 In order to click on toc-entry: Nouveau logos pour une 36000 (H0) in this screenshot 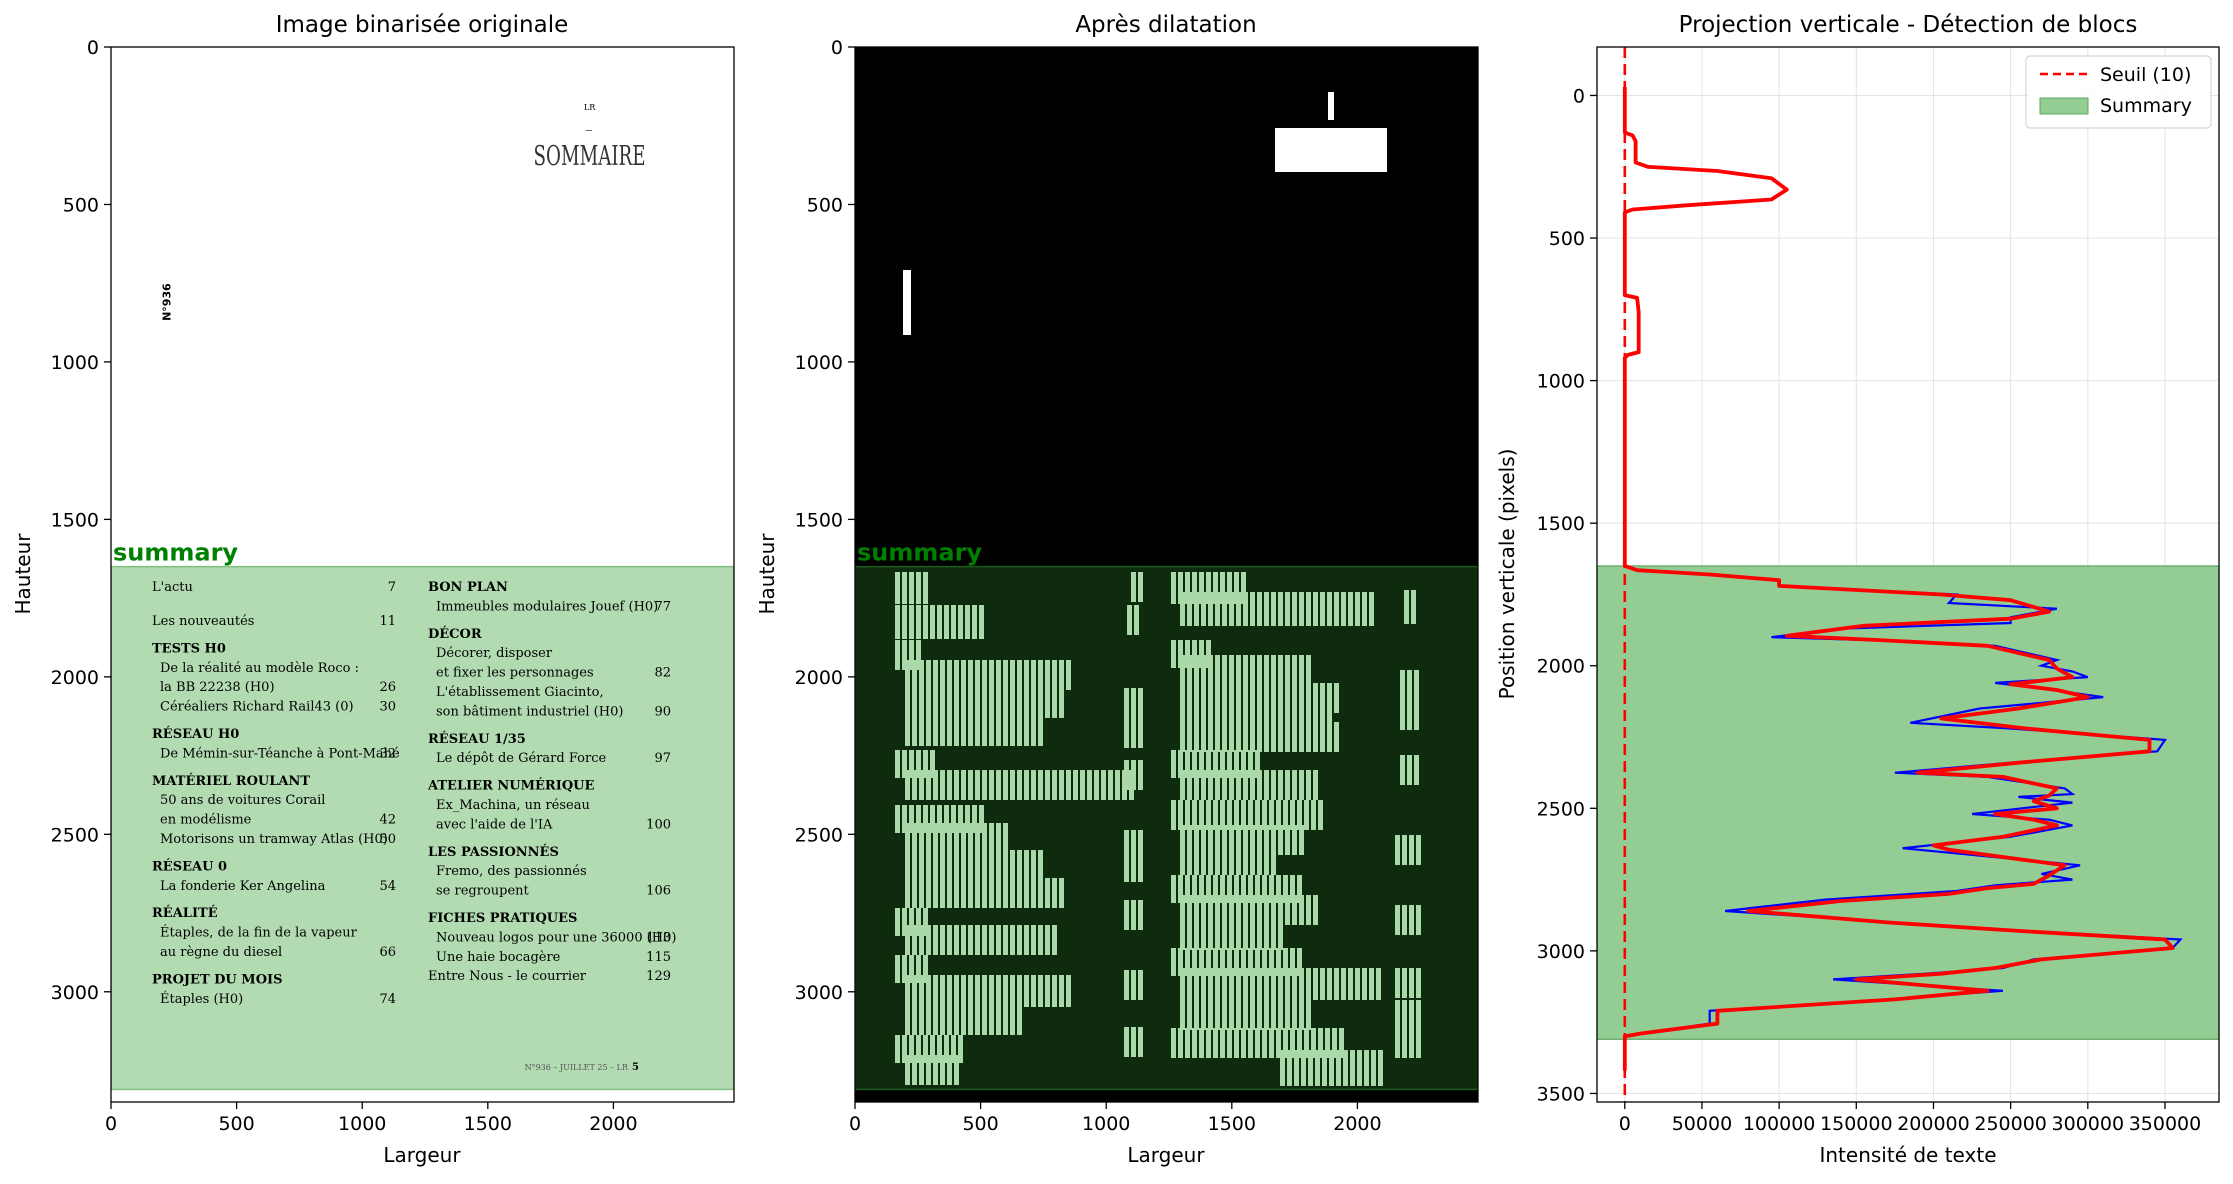, I will do `click(556, 937)`.